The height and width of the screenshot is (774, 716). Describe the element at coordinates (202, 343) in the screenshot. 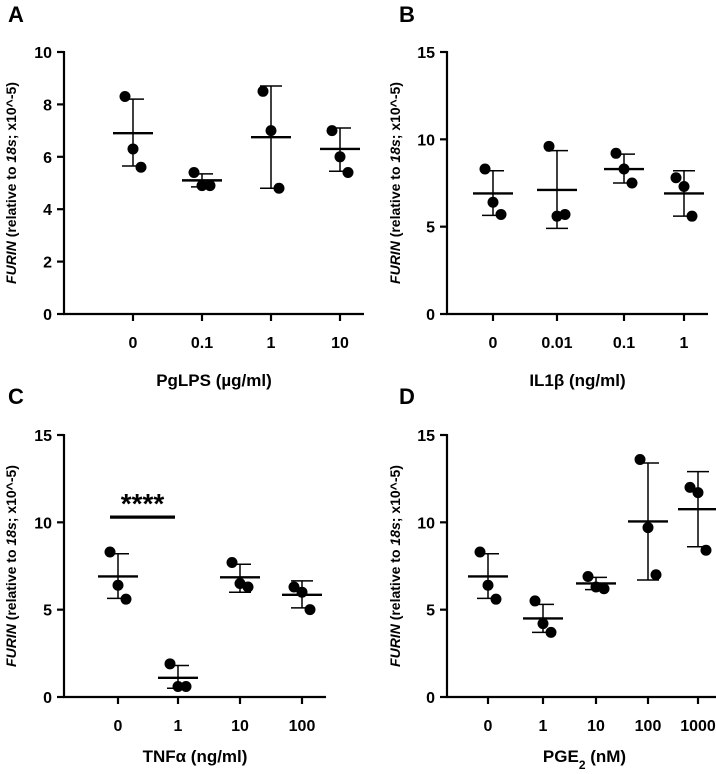

I see `x-tick-label: 0.1` at that location.